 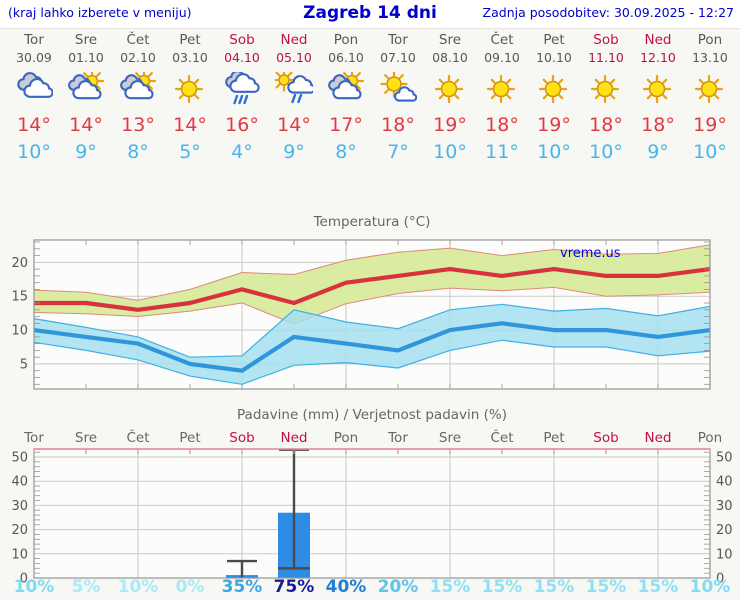 What do you see at coordinates (190, 98) in the screenshot?
I see `forecast-day-column: Pet 03.10 14° 5°` at bounding box center [190, 98].